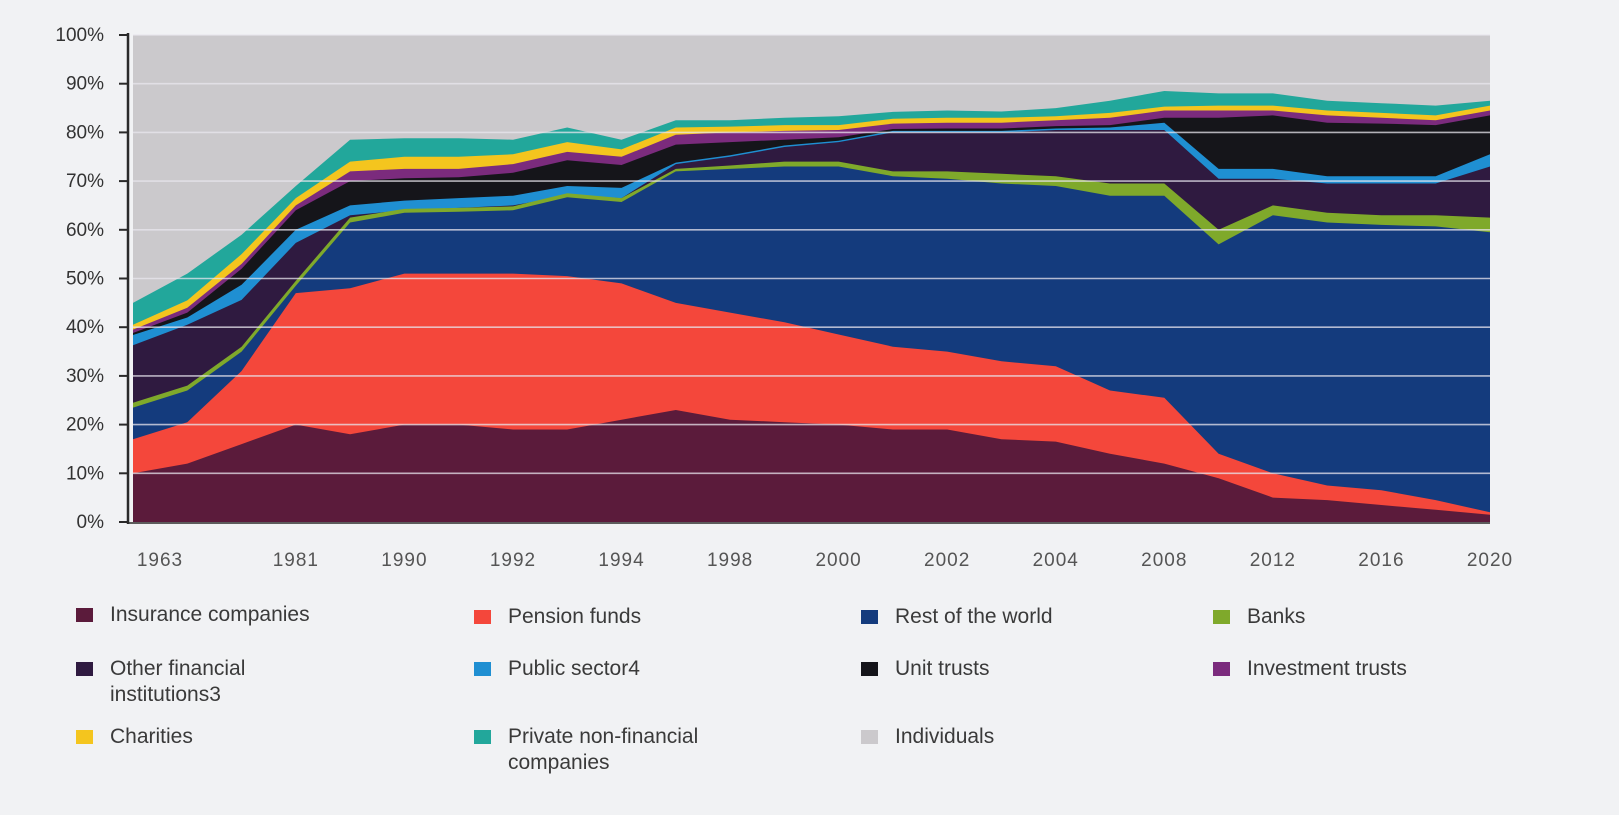 This screenshot has width=1619, height=815. I want to click on x-tick-label: 1998, so click(730, 560).